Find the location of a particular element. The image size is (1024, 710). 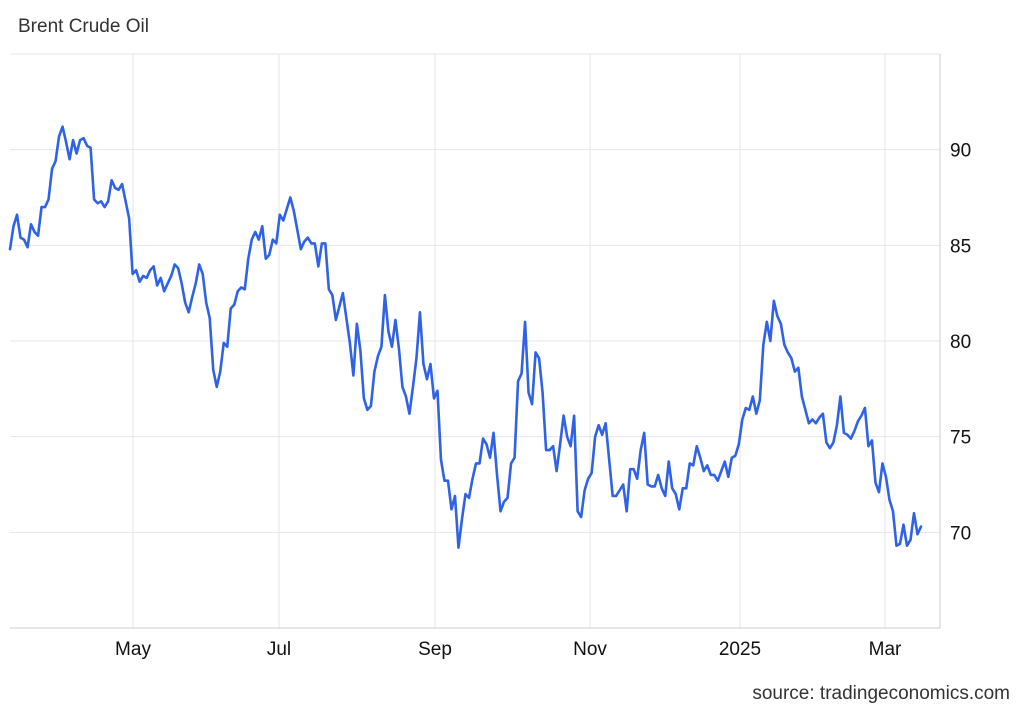

x-tick-label: 2025 is located at coordinates (740, 649).